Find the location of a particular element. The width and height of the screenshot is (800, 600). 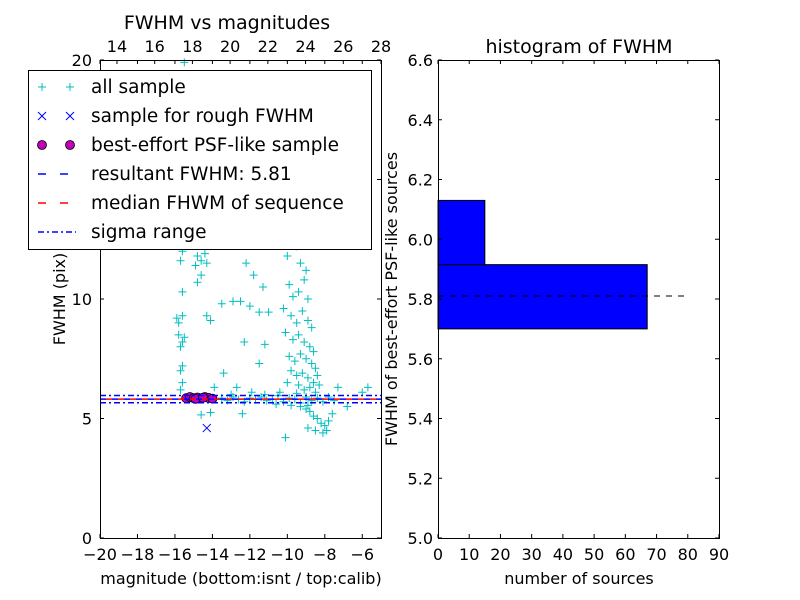

top-tick-label: 24 is located at coordinates (305, 46).